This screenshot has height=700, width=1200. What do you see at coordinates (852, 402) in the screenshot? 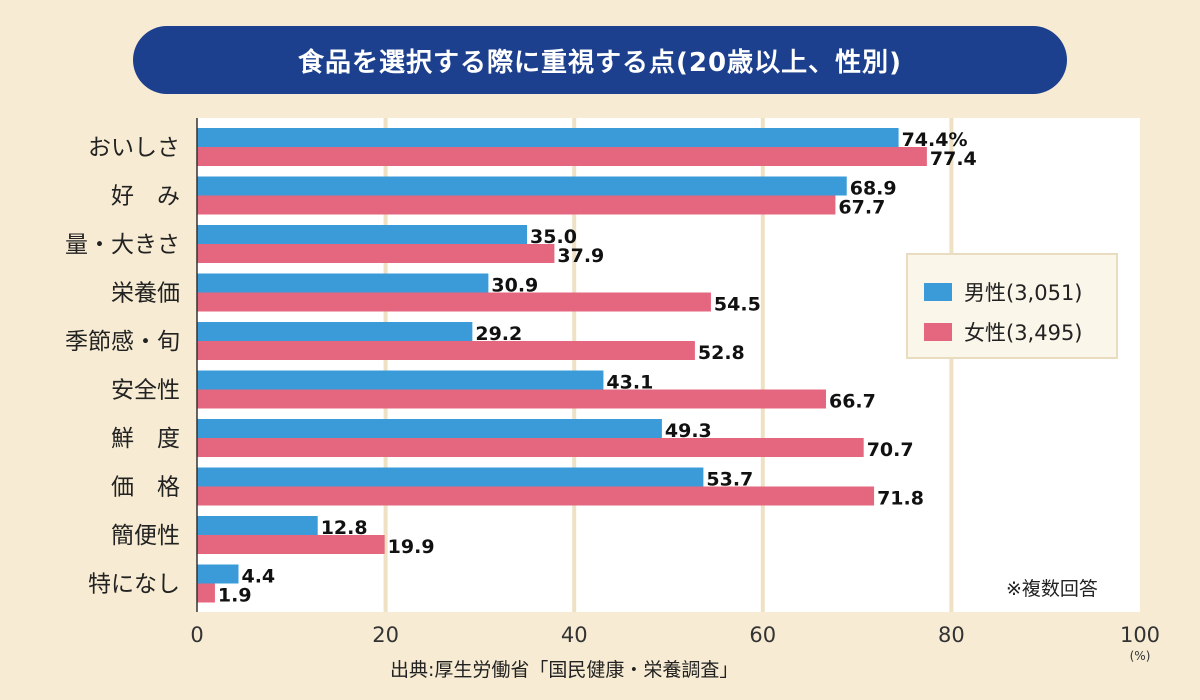
I see `value-label-female: 66.7` at bounding box center [852, 402].